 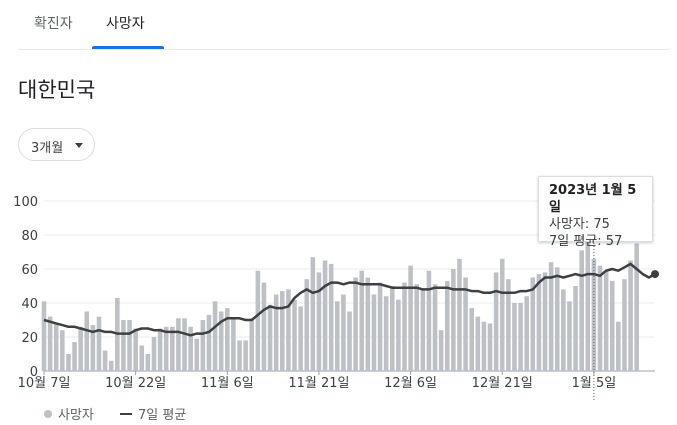 What do you see at coordinates (125, 24) in the screenshot?
I see `tab-deaths: 사망자` at bounding box center [125, 24].